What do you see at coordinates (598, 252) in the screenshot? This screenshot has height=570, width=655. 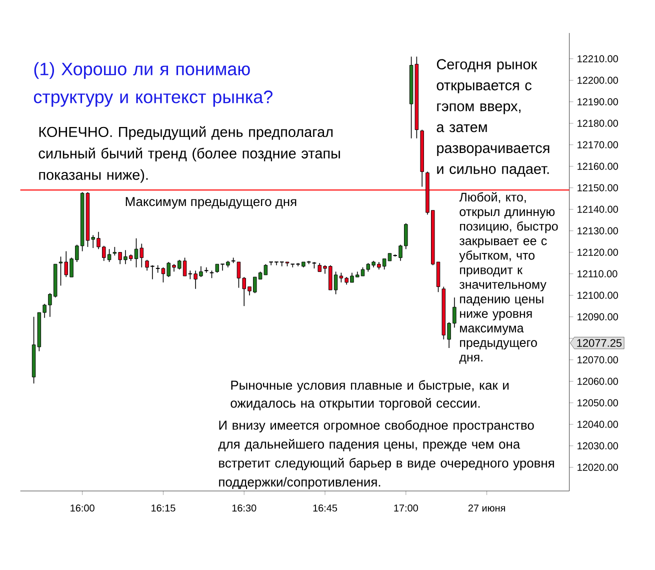 I see `y-tick-label: 12120.00` at bounding box center [598, 252].